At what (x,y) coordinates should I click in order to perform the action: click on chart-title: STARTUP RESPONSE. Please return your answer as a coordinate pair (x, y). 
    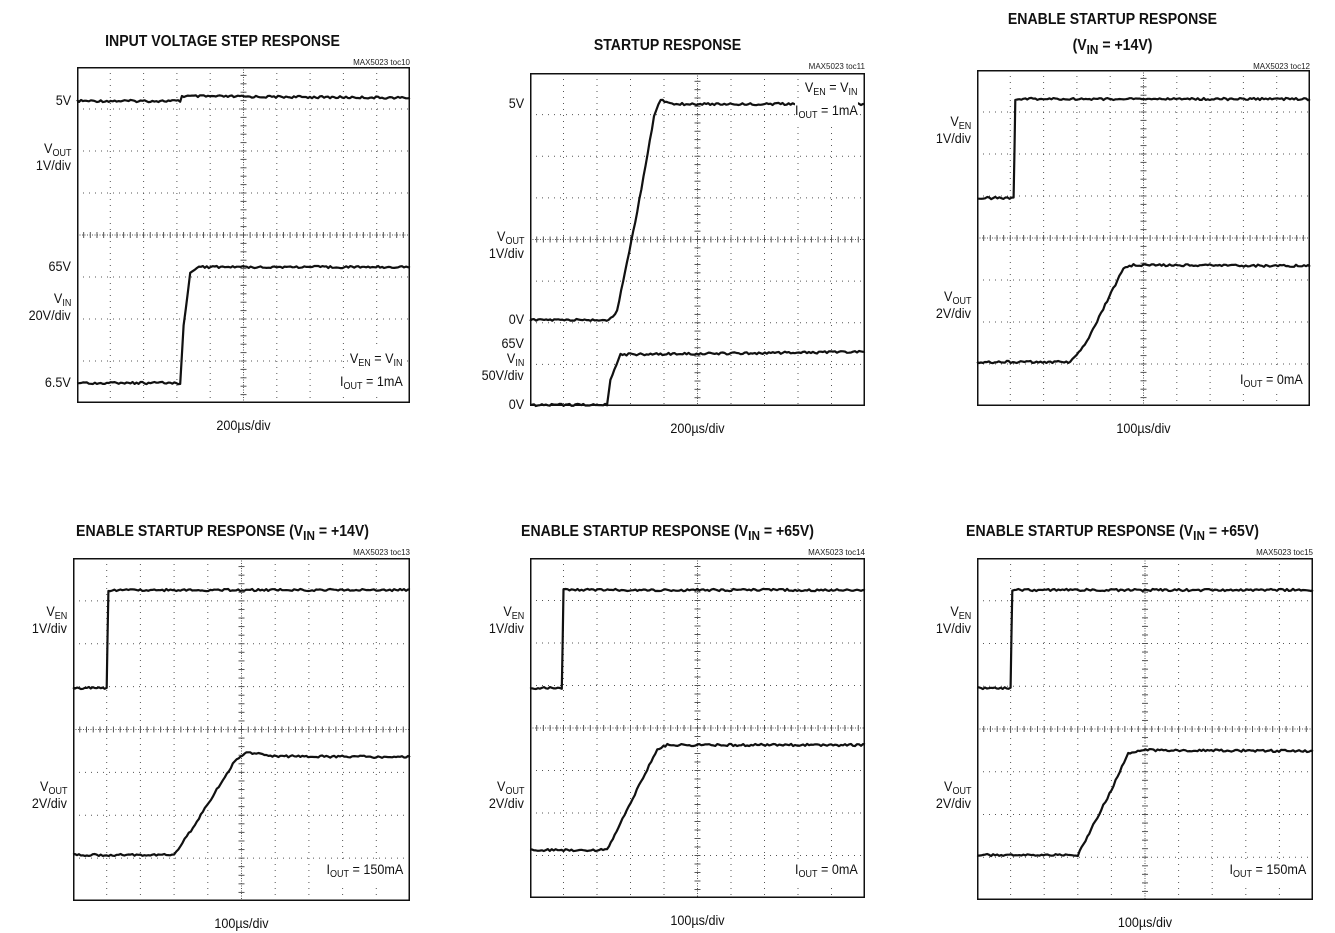
    Looking at the image, I should click on (667, 45).